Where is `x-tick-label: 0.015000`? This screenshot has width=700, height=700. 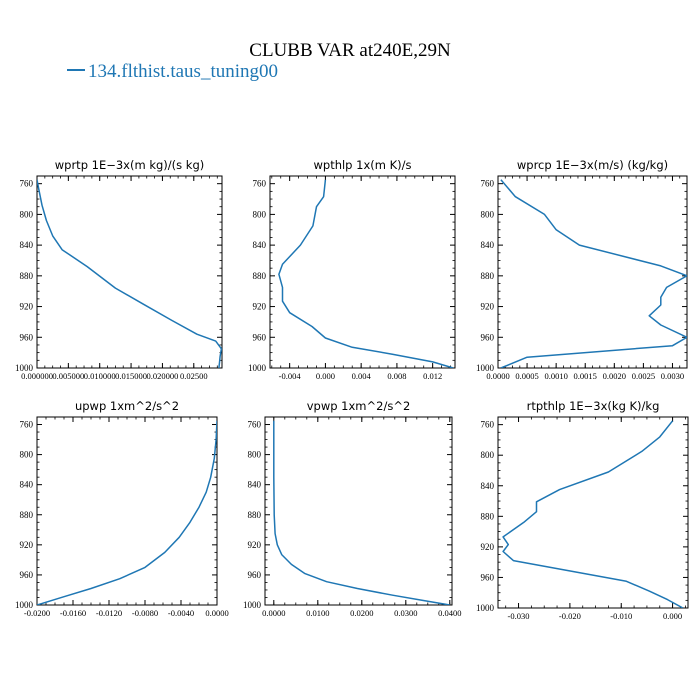
x-tick-label: 0.015000 is located at coordinates (131, 376).